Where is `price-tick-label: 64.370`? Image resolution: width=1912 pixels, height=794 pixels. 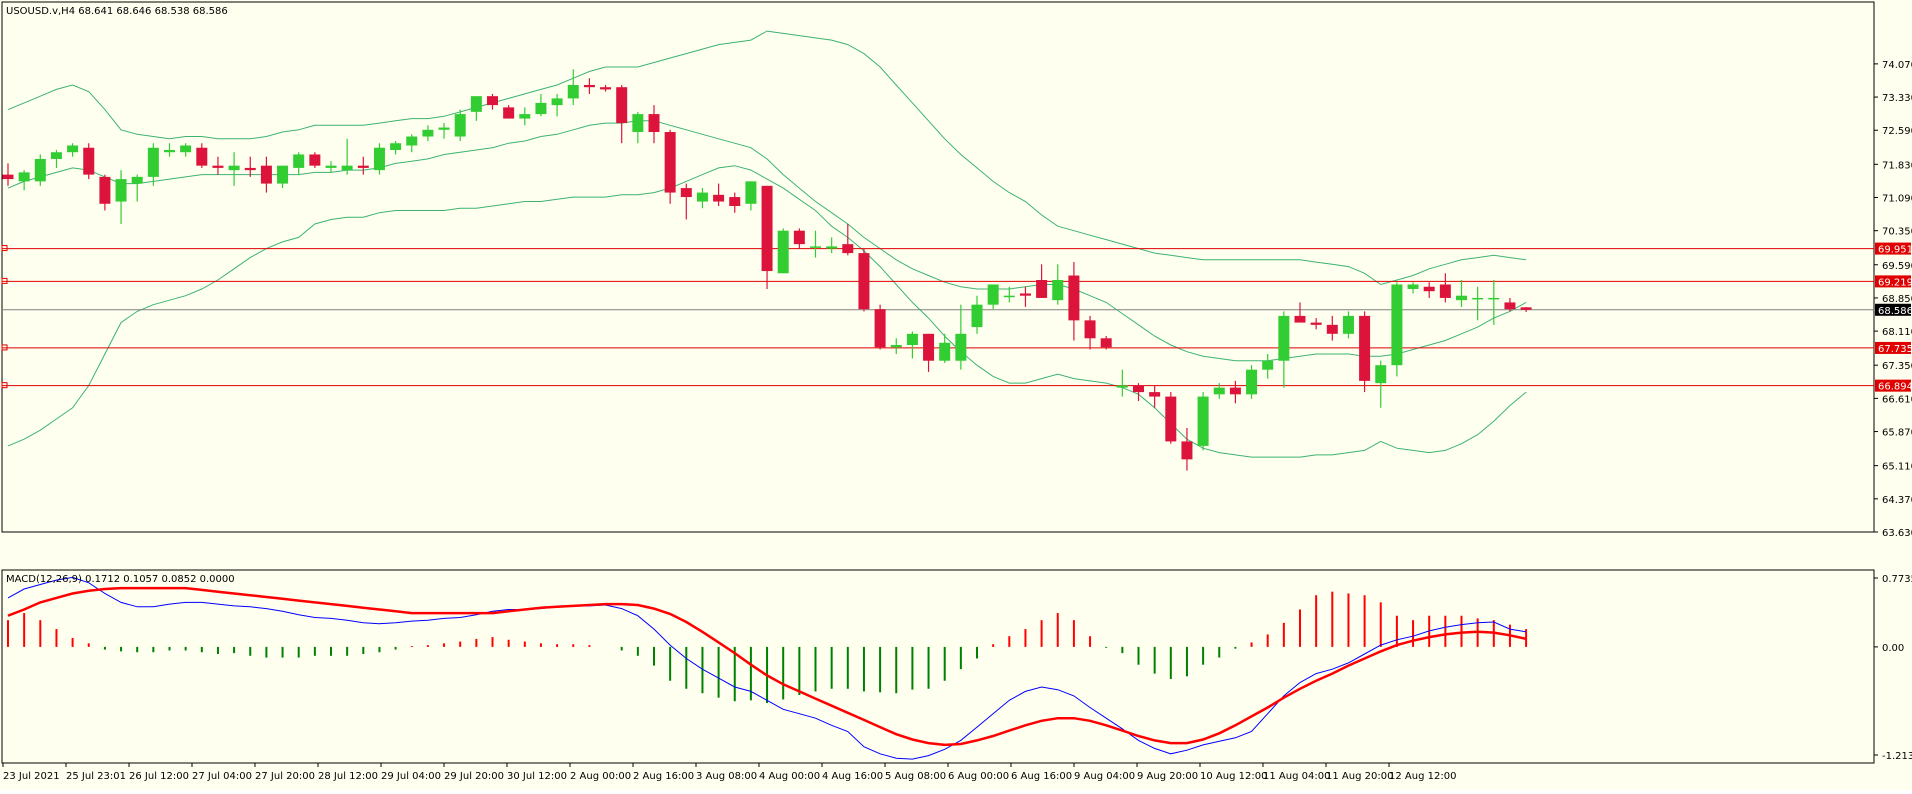 price-tick-label: 64.370 is located at coordinates (1897, 500).